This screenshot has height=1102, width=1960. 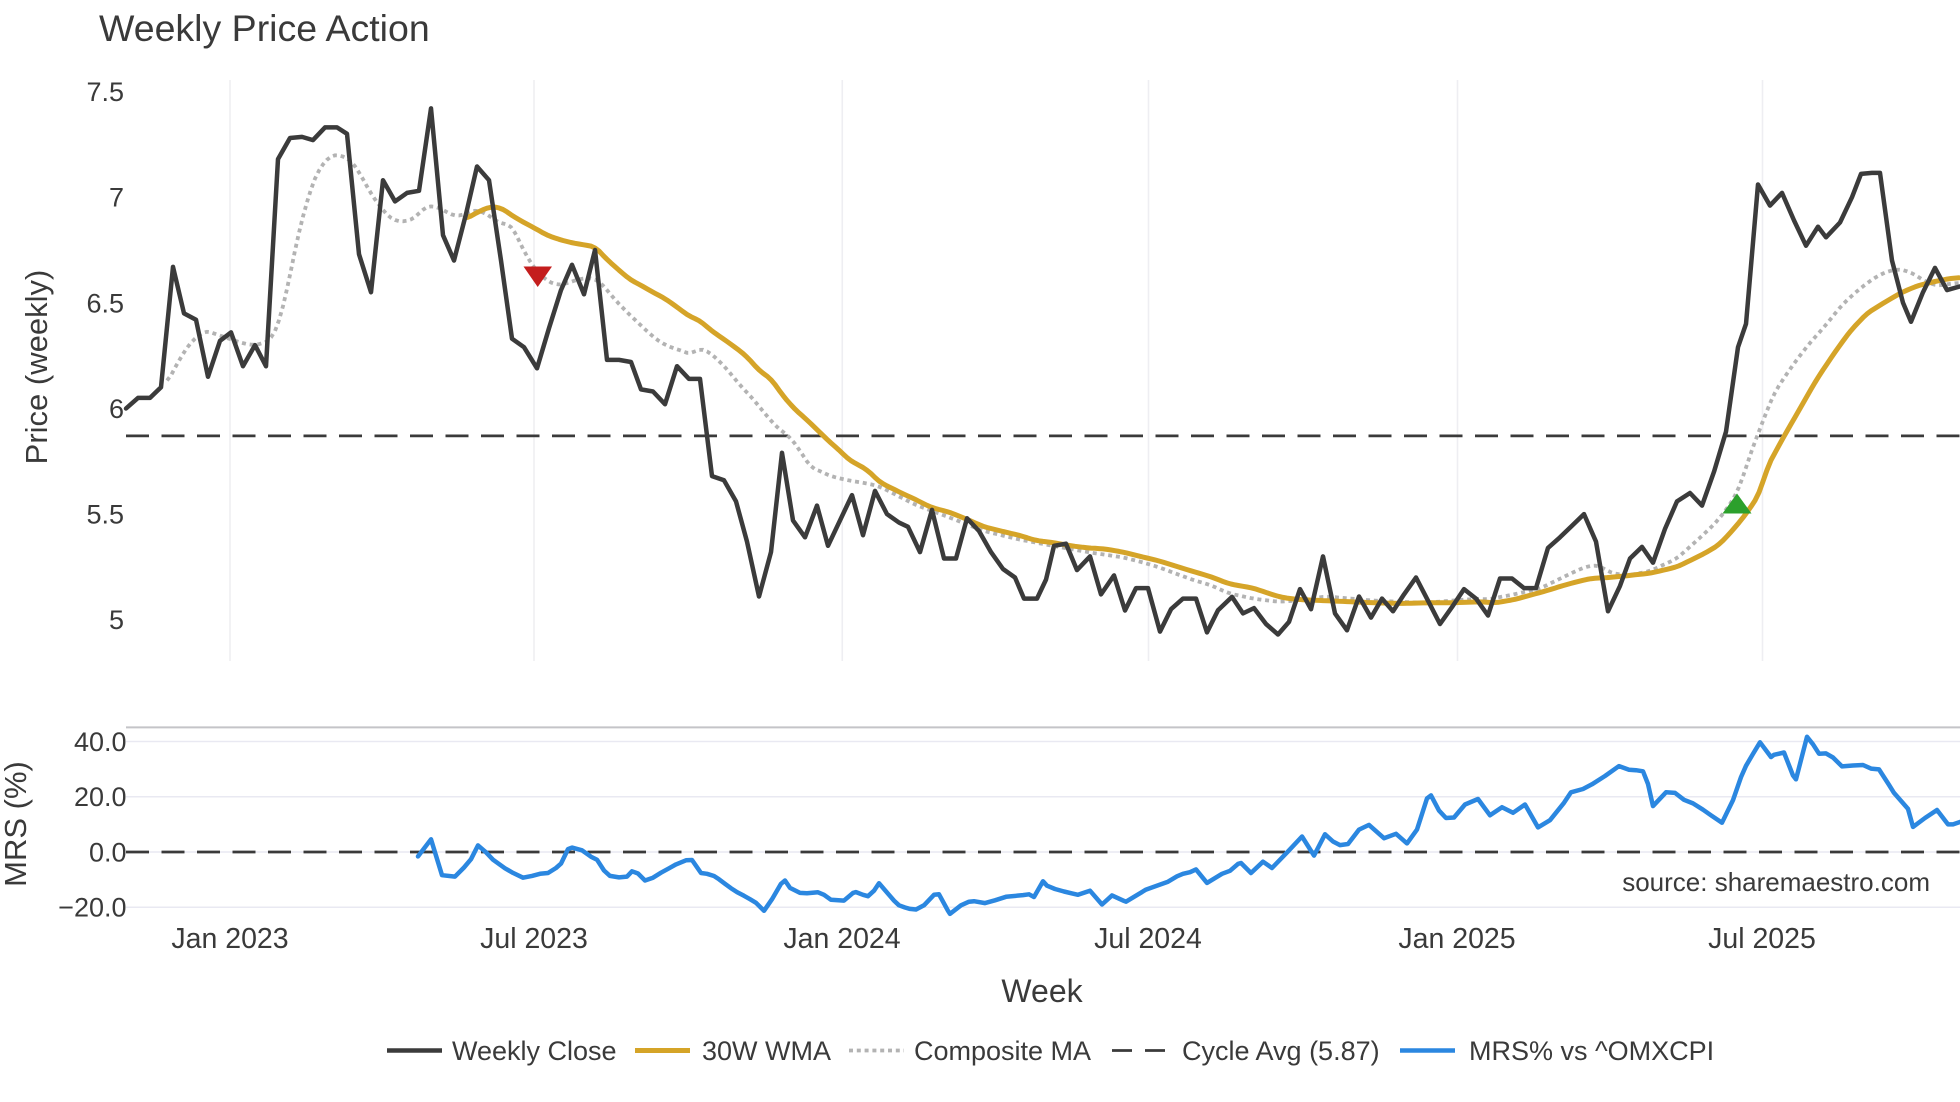 What do you see at coordinates (534, 939) in the screenshot?
I see `svg-text: Jul 2023` at bounding box center [534, 939].